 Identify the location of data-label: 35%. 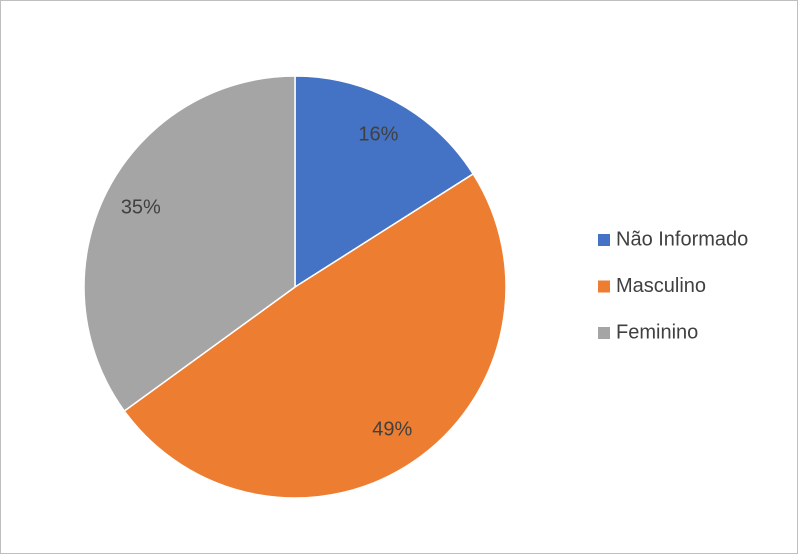
(141, 208).